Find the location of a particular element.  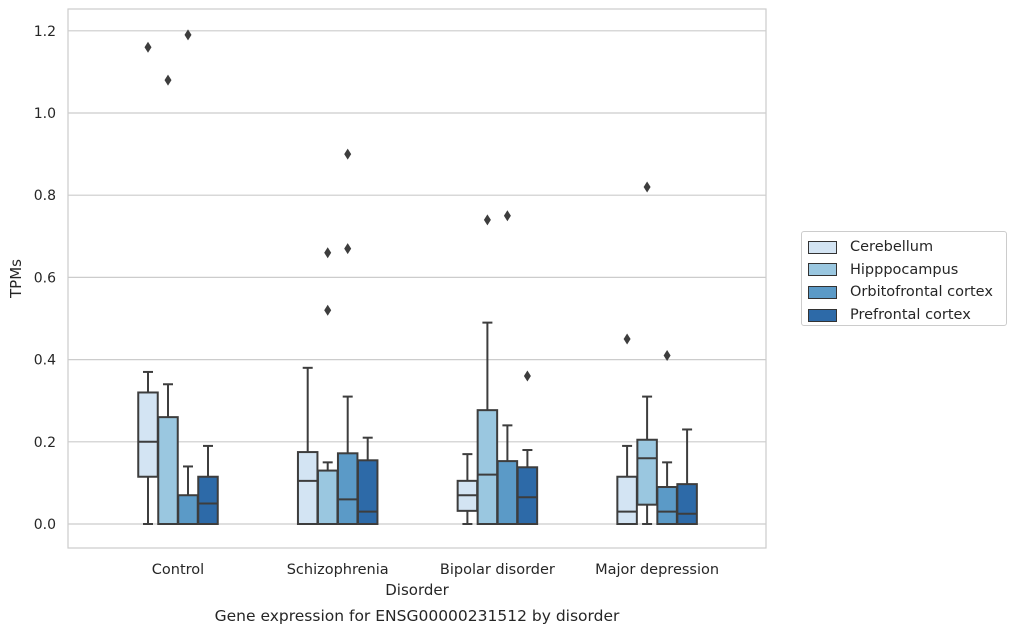

y-tick-label: 0.0 is located at coordinates (45, 525).